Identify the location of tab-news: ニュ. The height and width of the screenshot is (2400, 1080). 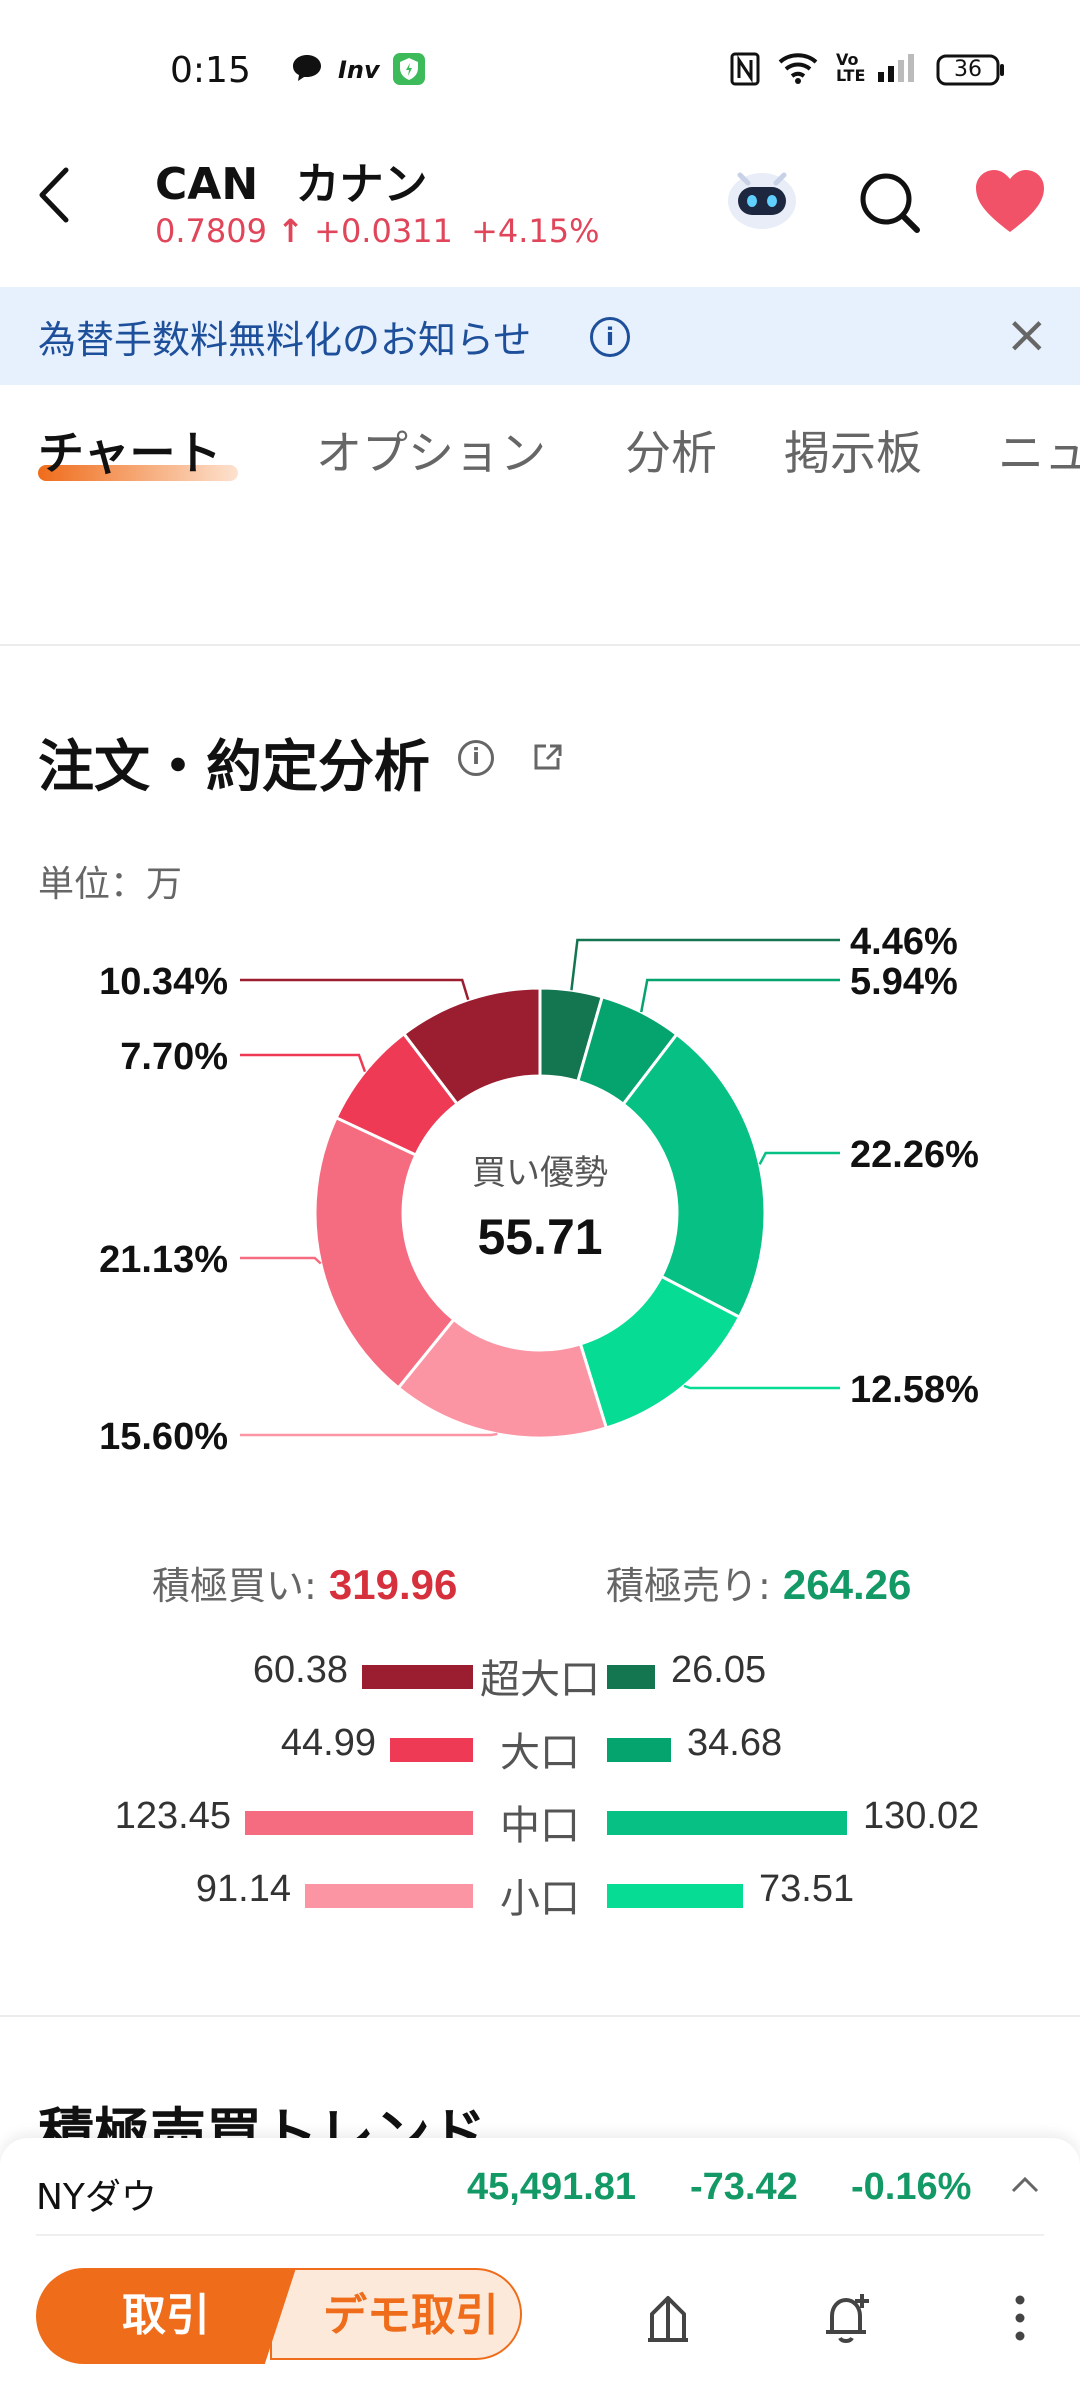
(1039, 453).